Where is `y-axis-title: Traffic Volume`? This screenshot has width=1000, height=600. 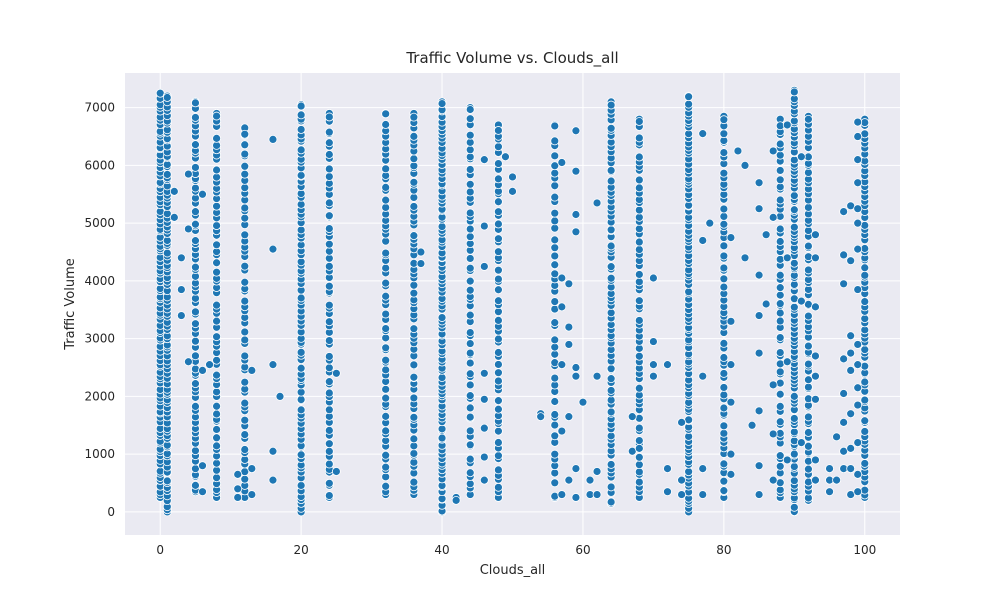 y-axis-title: Traffic Volume is located at coordinates (70, 304).